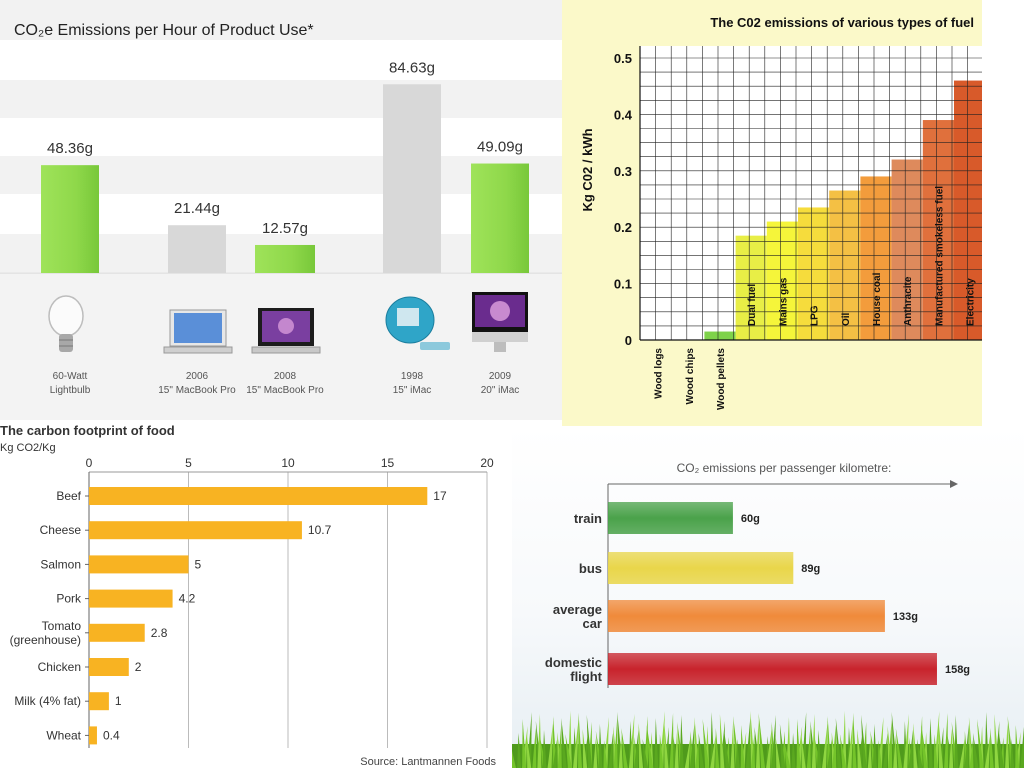  Describe the element at coordinates (487, 463) in the screenshot. I see `x-tick-label: 20` at that location.